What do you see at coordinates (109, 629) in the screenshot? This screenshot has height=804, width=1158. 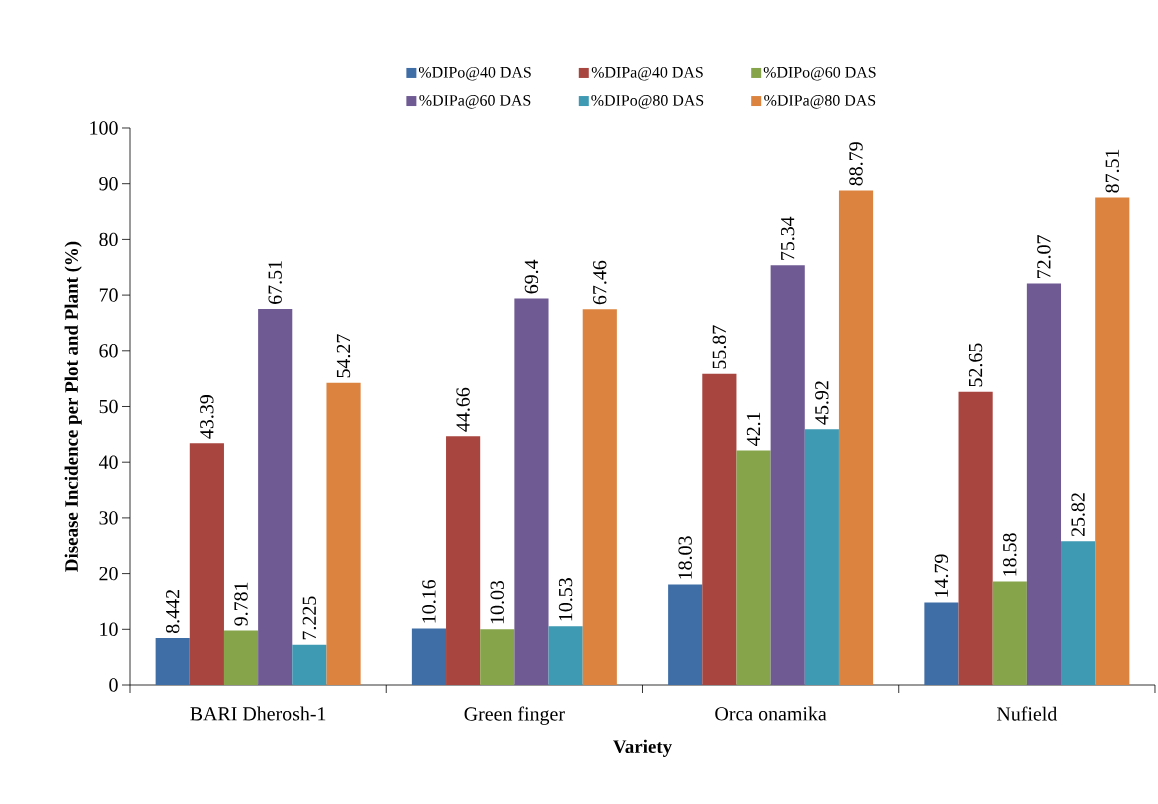 I see `y-tick-label: 10` at bounding box center [109, 629].